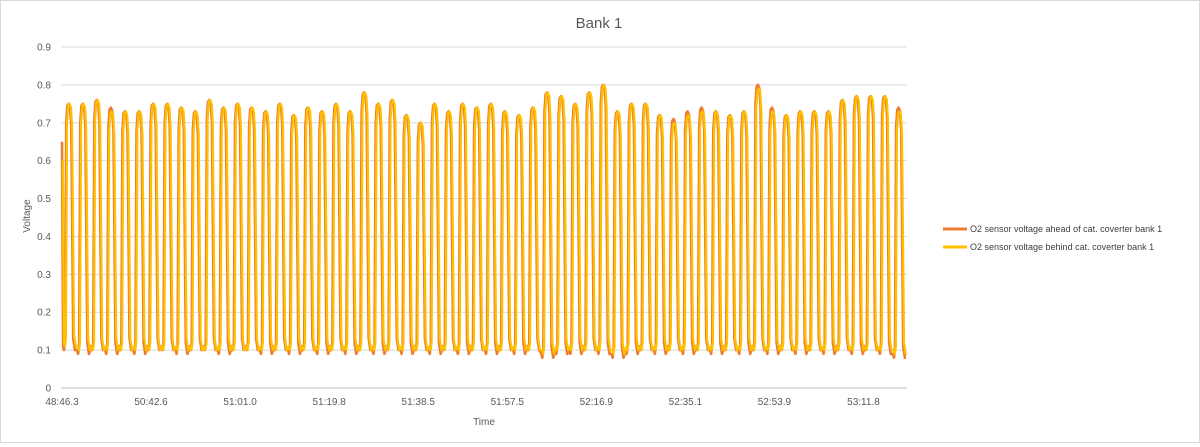 The width and height of the screenshot is (1200, 447). I want to click on y-tick-label: 0.1, so click(44, 351).